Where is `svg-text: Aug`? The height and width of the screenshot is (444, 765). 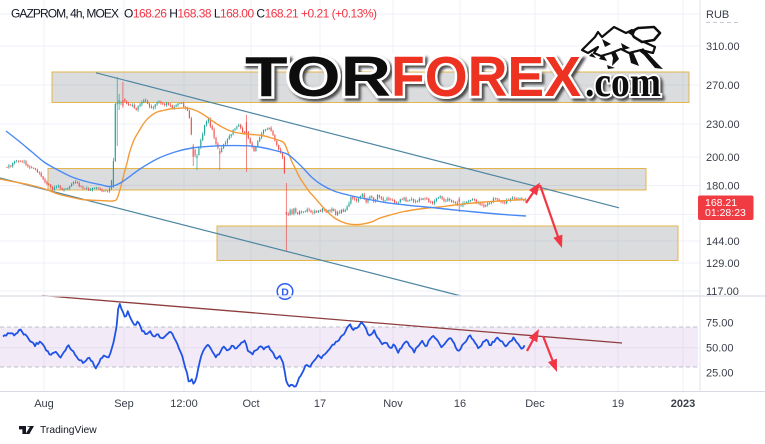
svg-text: Aug is located at coordinates (44, 404).